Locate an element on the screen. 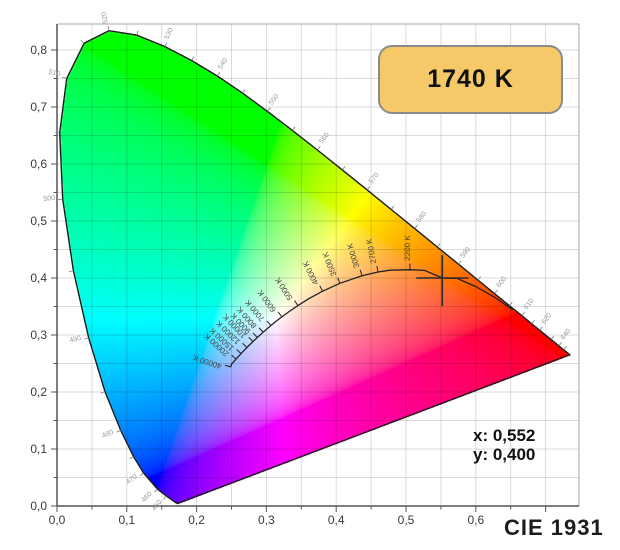 This screenshot has height=550, width=620. xy-coordinate-readout: x: 0,552 y: 0,400 is located at coordinates (504, 445).